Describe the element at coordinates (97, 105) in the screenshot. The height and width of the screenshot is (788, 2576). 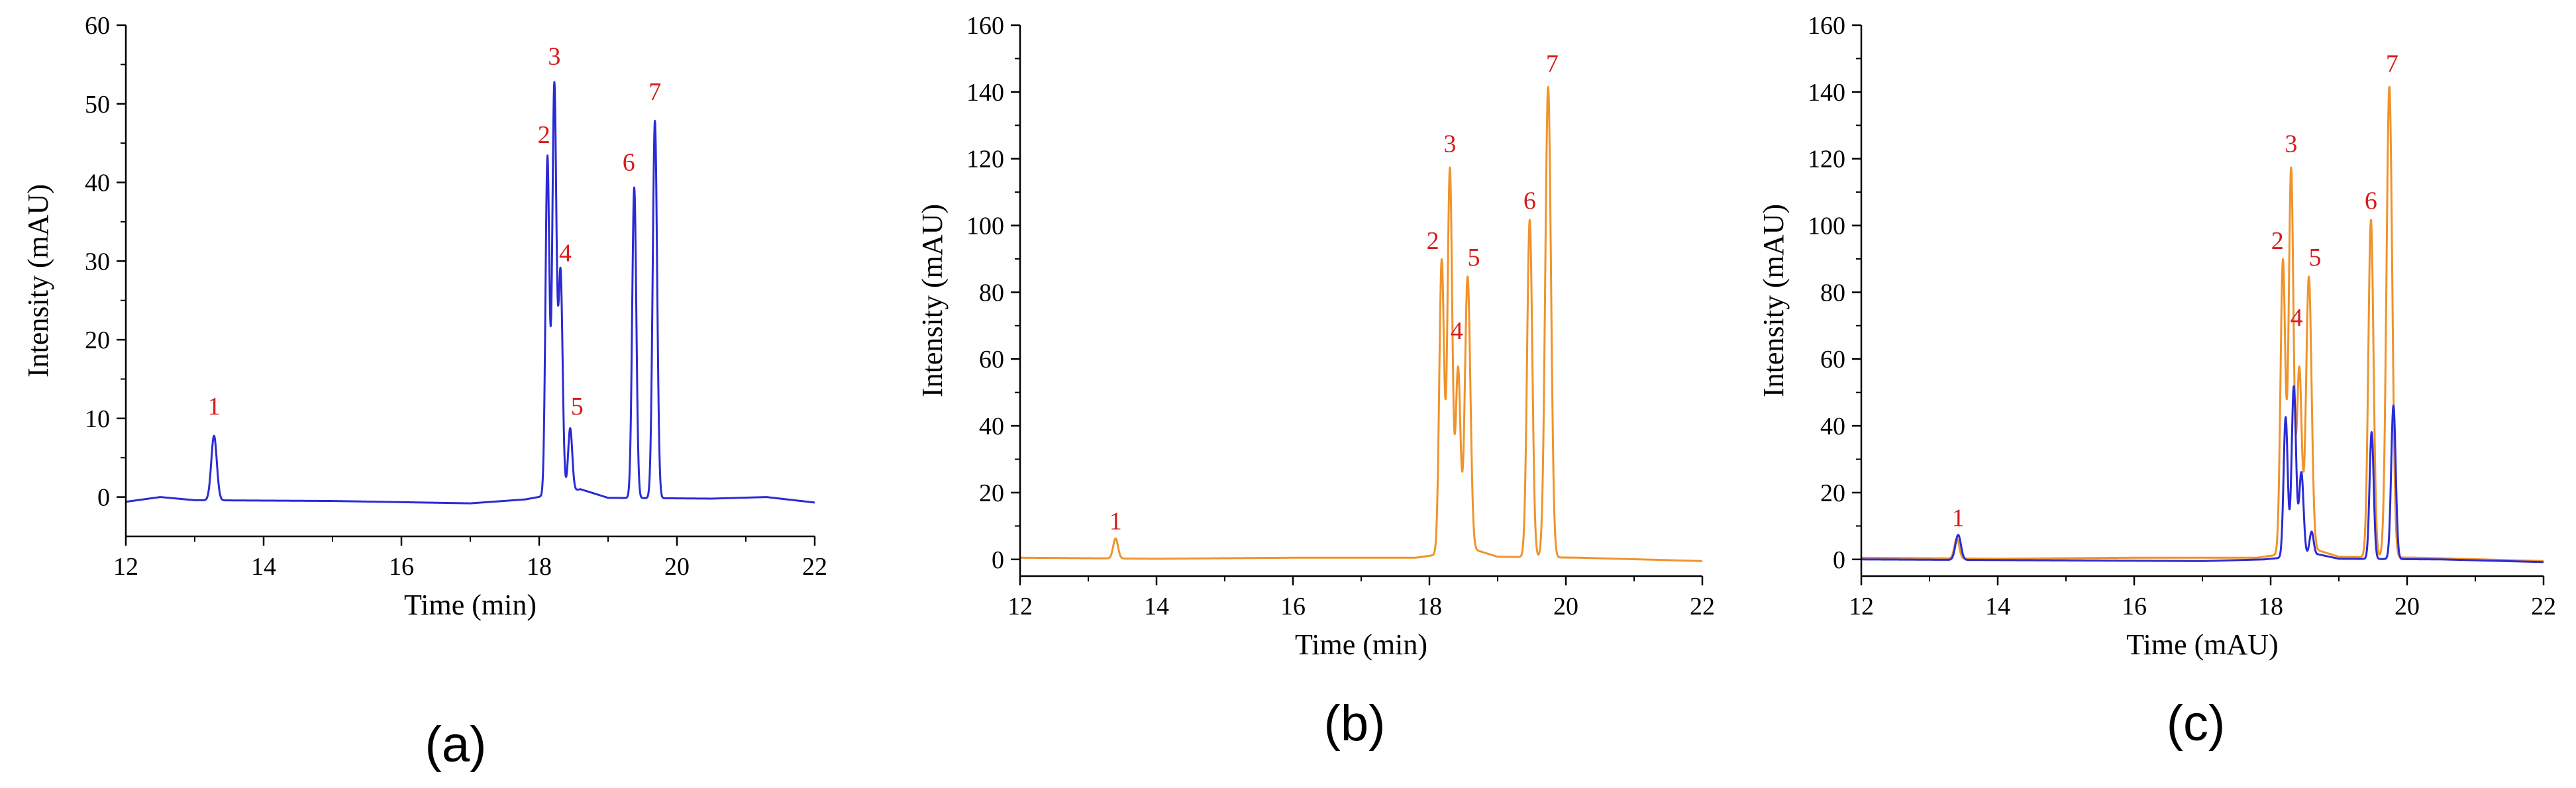
I see `y-tick-label: 50` at that location.